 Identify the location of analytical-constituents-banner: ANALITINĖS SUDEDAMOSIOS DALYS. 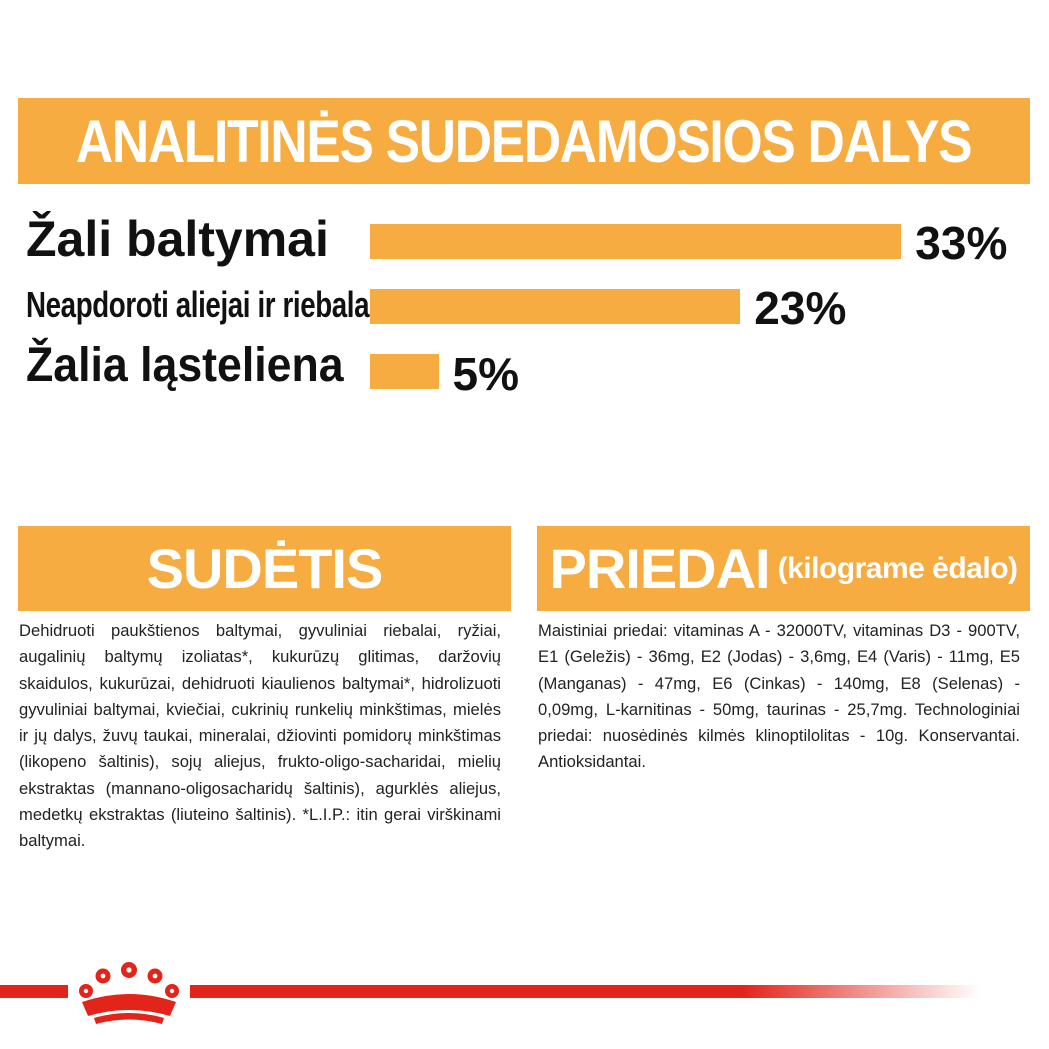
(524, 141).